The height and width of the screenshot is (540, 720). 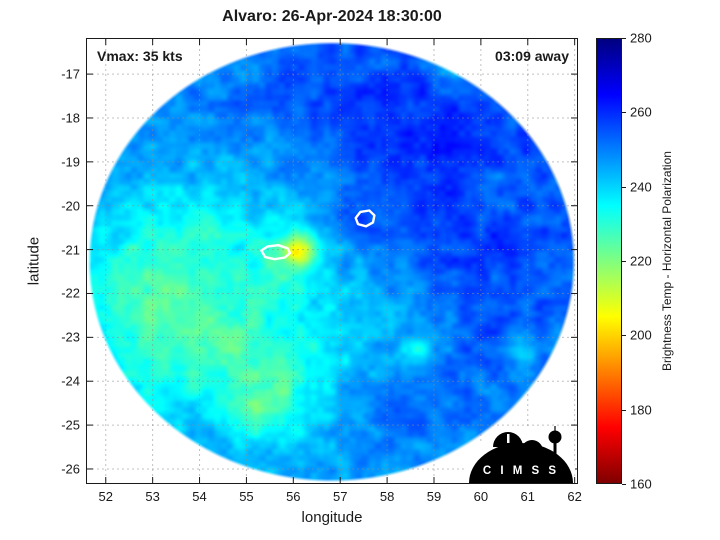 What do you see at coordinates (293, 496) in the screenshot?
I see `x-tick-label: 56` at bounding box center [293, 496].